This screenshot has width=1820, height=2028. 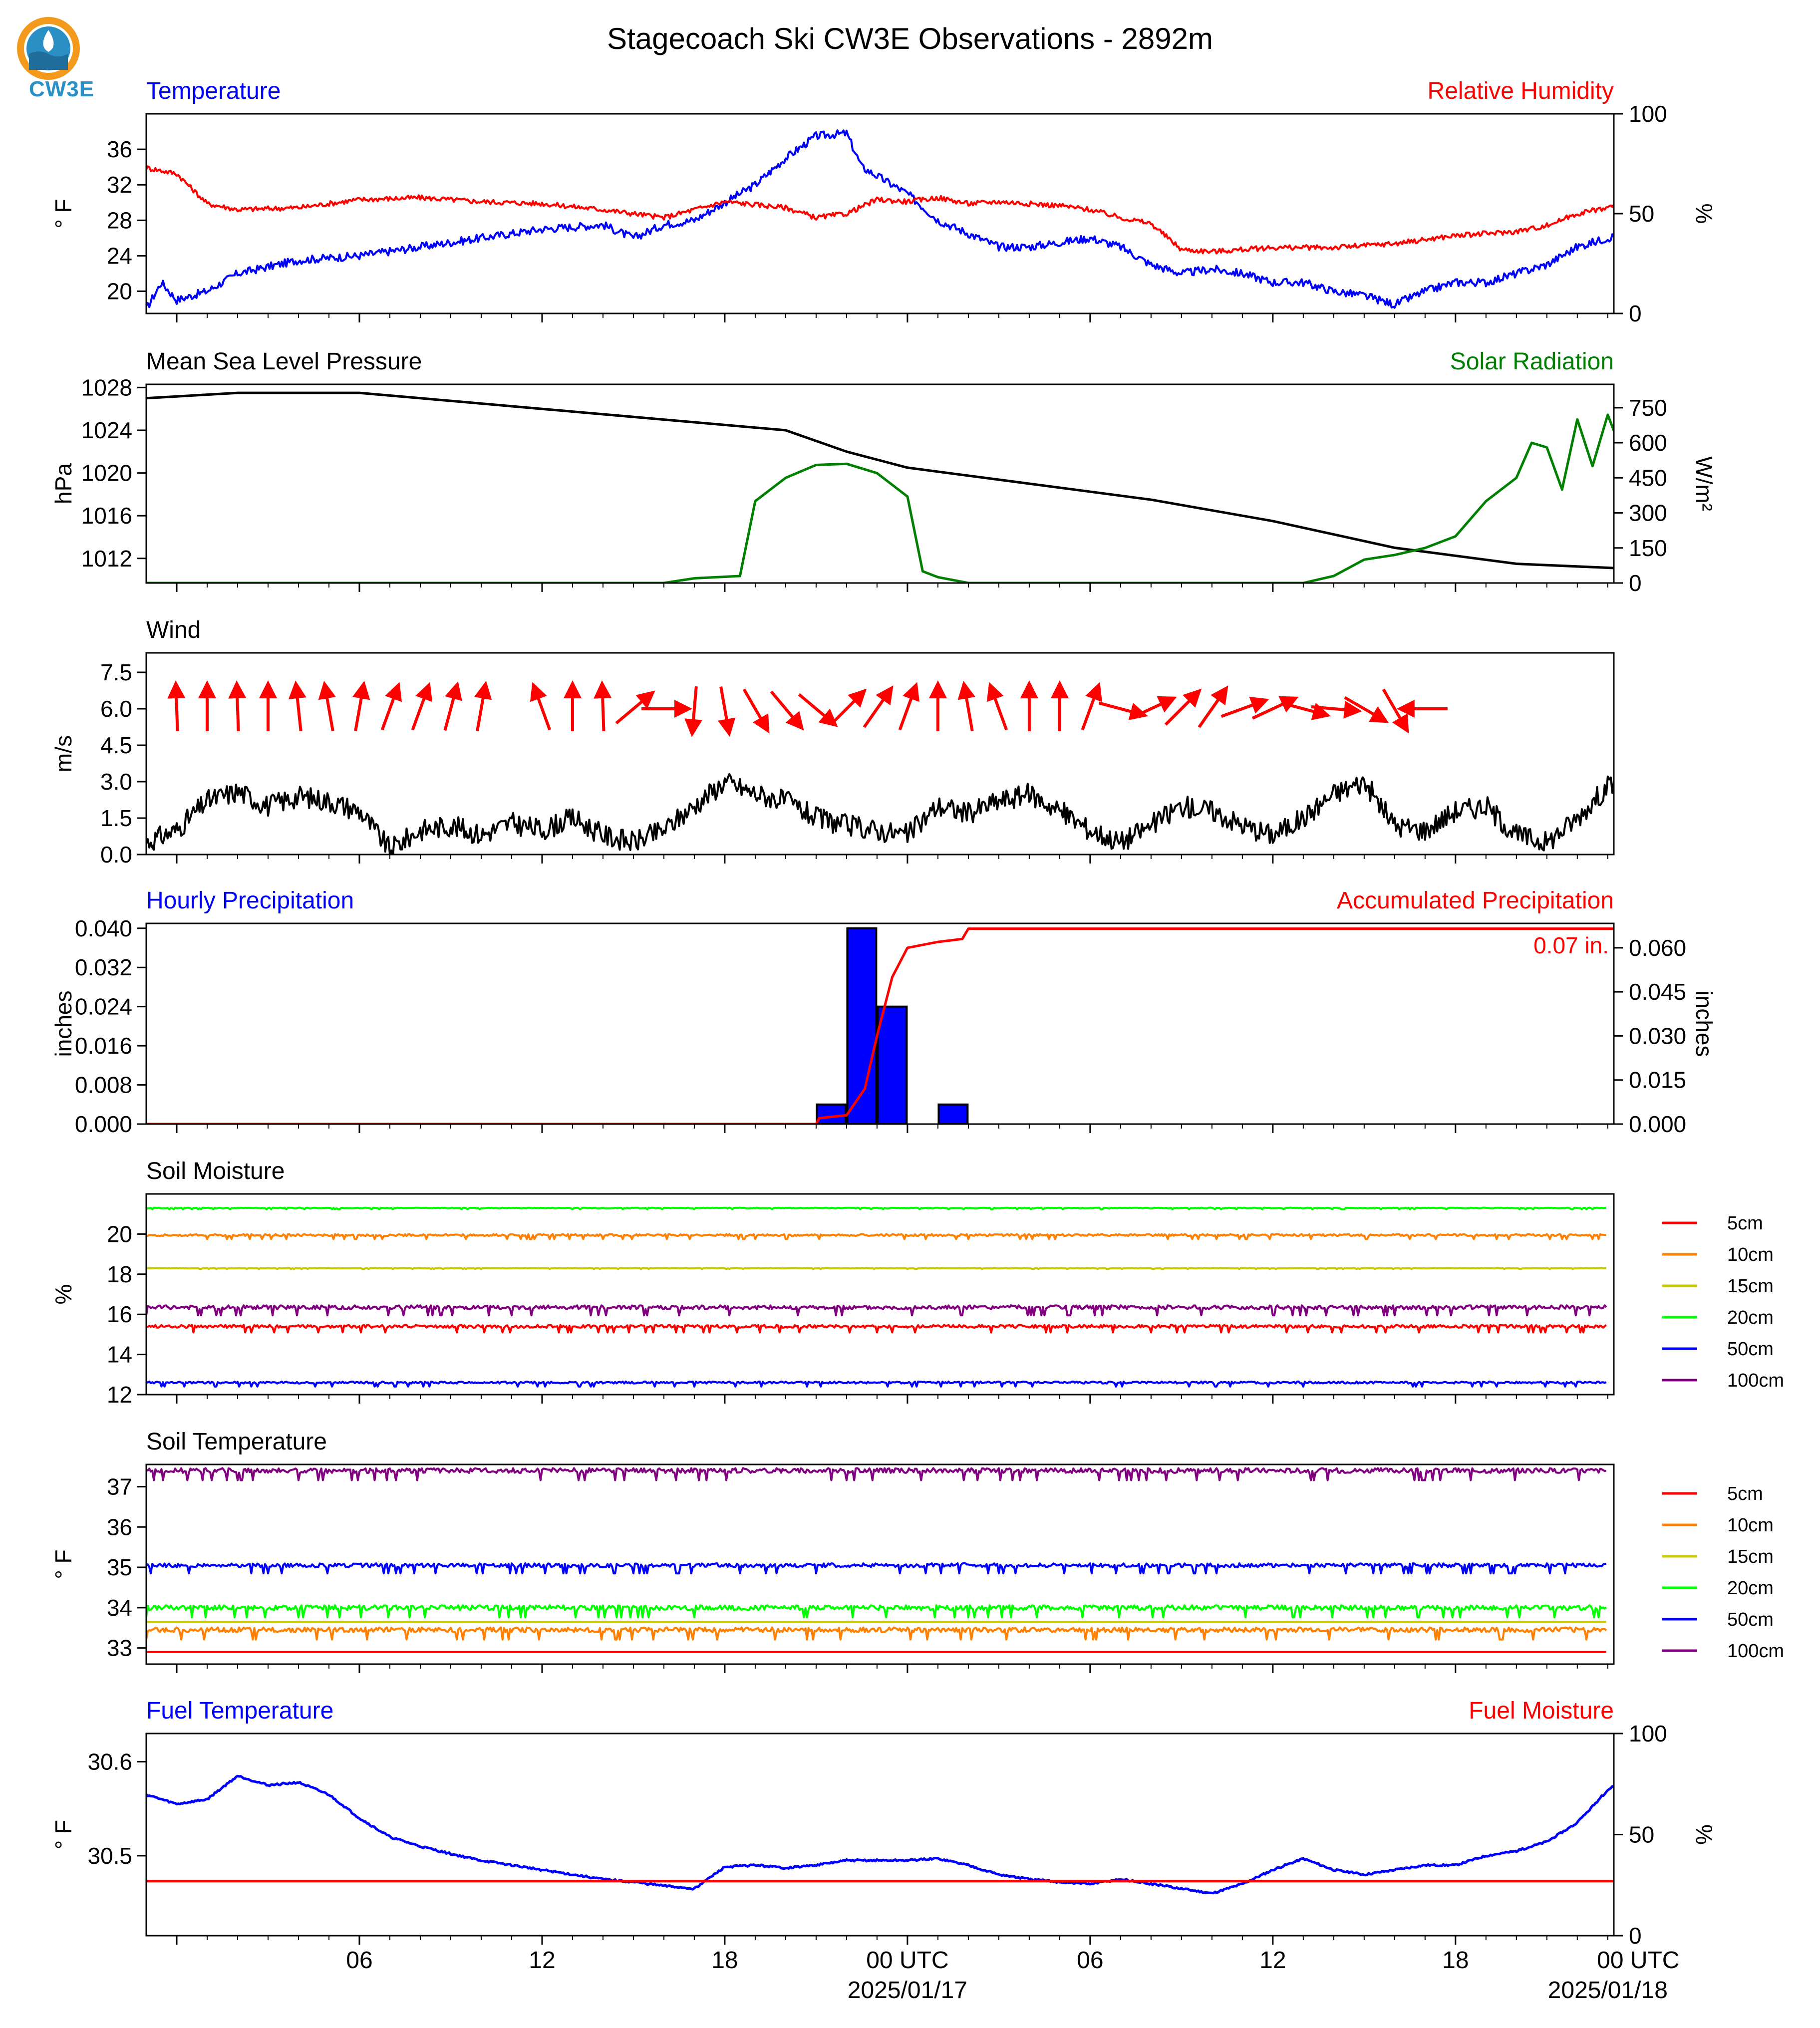 What do you see at coordinates (880, 814) in the screenshot?
I see `series-line-wind` at bounding box center [880, 814].